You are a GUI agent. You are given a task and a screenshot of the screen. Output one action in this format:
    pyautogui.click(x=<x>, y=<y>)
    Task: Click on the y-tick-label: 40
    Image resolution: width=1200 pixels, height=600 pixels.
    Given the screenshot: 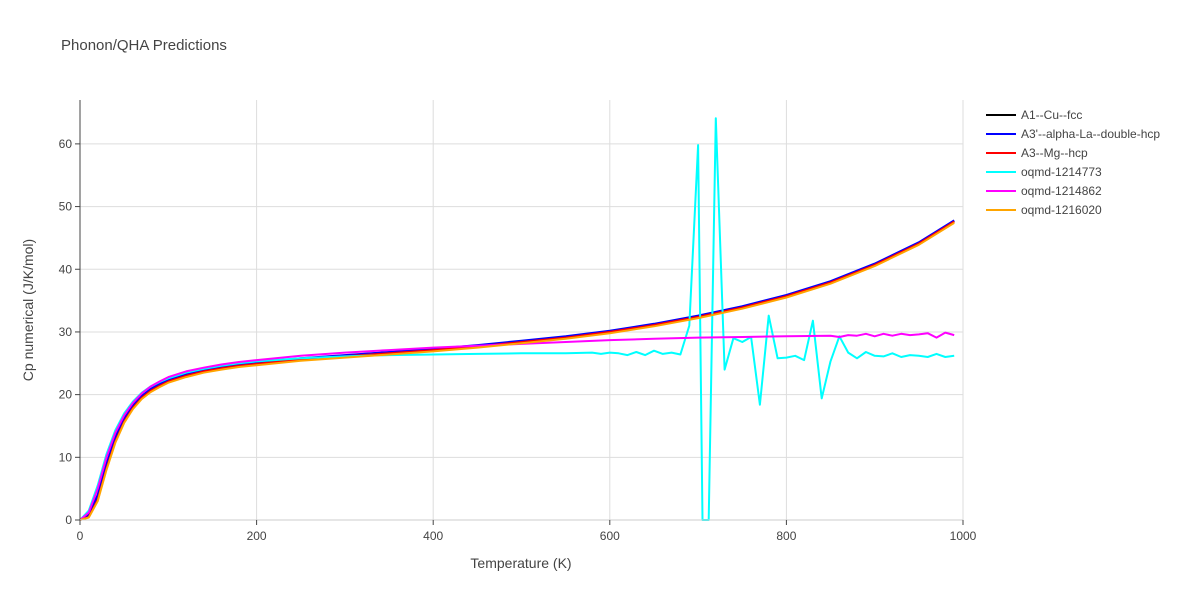 What is the action you would take?
    pyautogui.click(x=66, y=269)
    